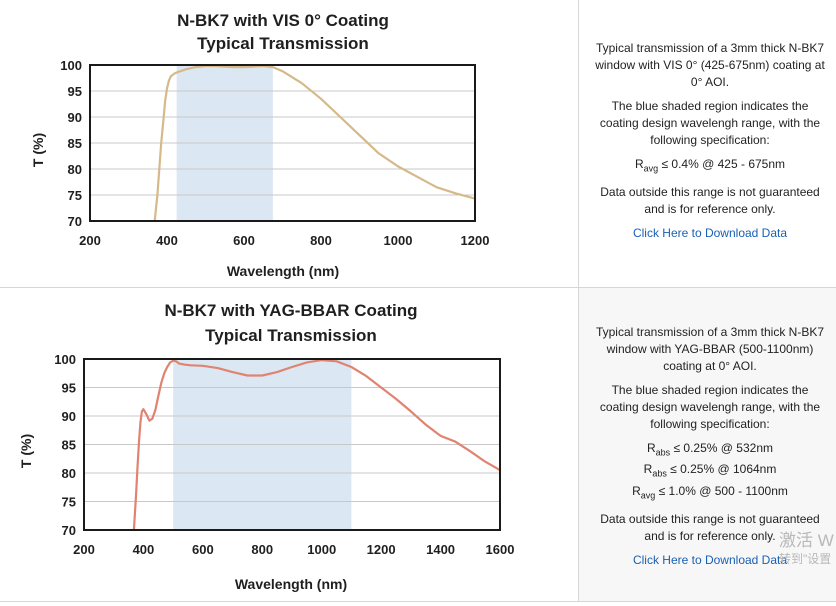 The image size is (836, 606). I want to click on spec-line: Rabs ≤ 0.25% @ 1064nm, so click(710, 470).